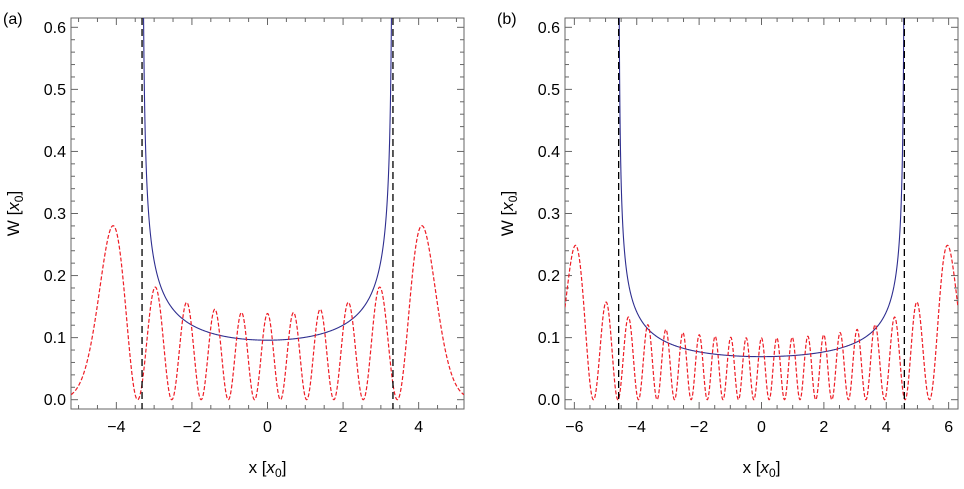 This screenshot has height=489, width=964. What do you see at coordinates (13, 19) in the screenshot?
I see `panel-label: (a)` at bounding box center [13, 19].